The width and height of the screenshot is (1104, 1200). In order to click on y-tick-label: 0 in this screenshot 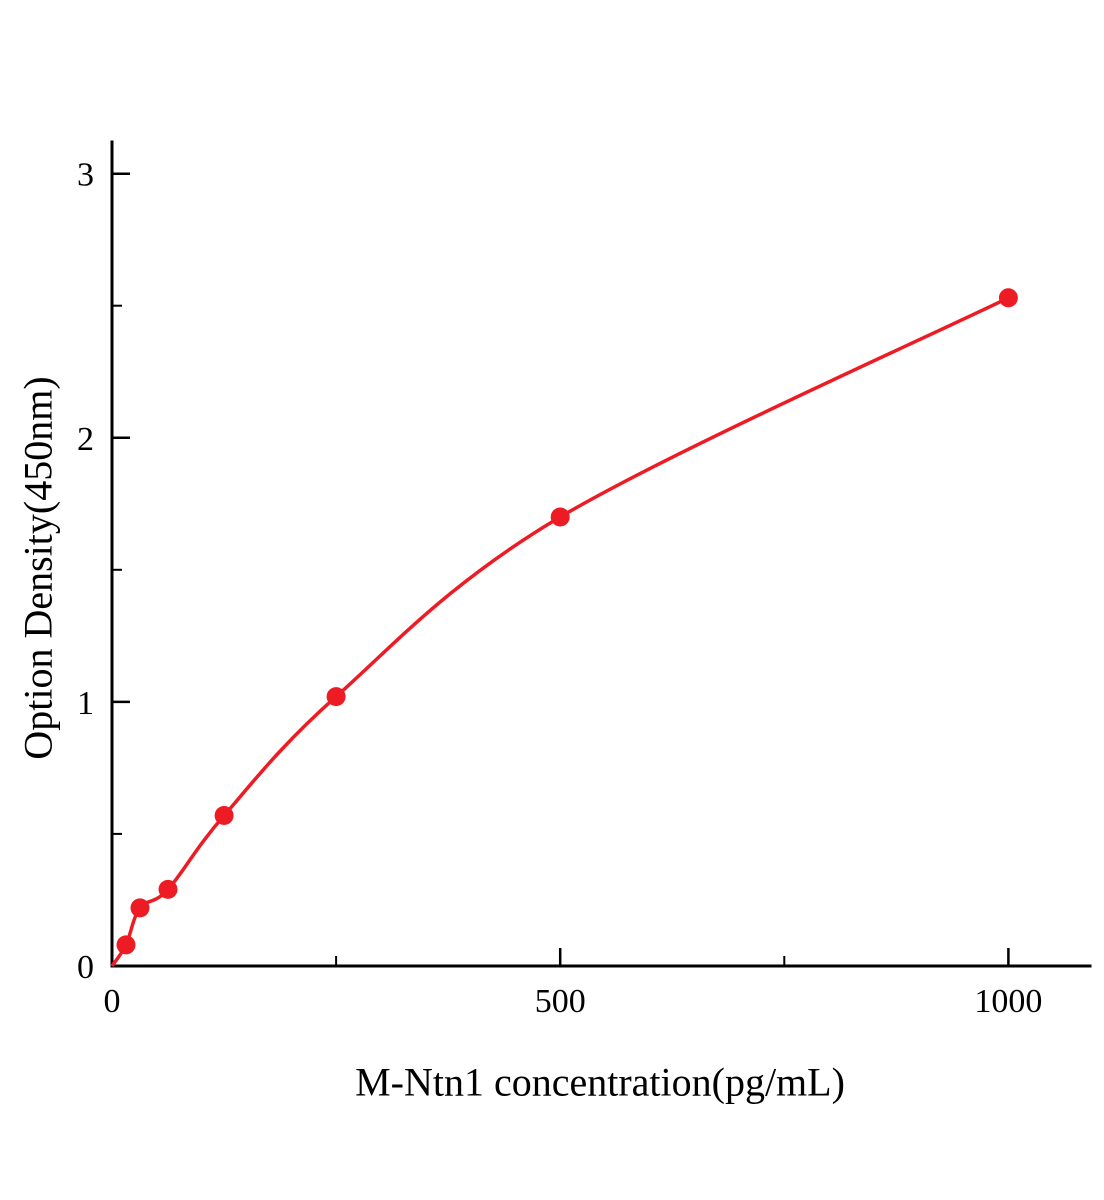, I will do `click(85, 967)`.